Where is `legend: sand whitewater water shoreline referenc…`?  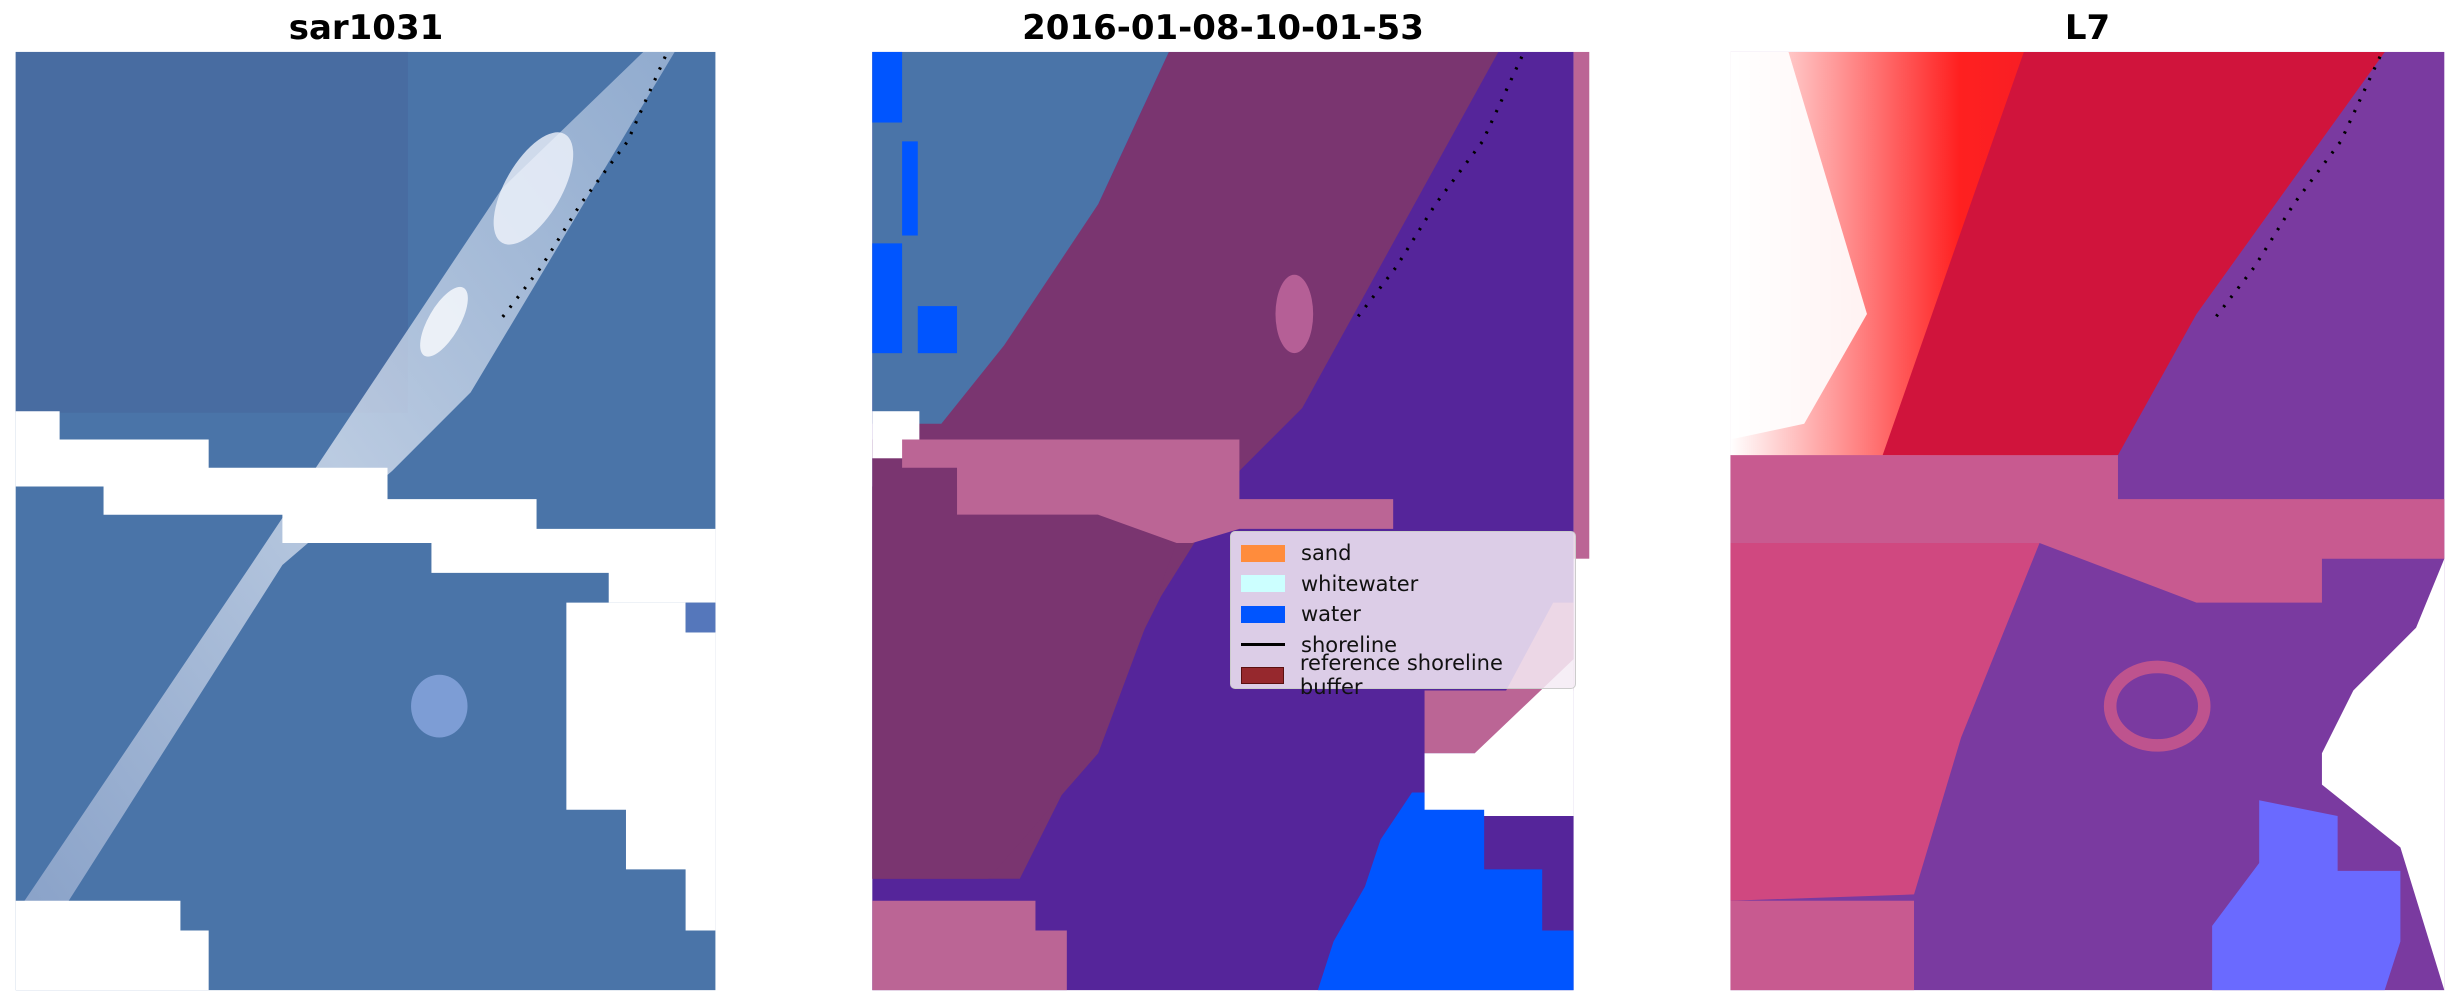 legend: sand whitewater water shoreline referenc… is located at coordinates (1403, 615).